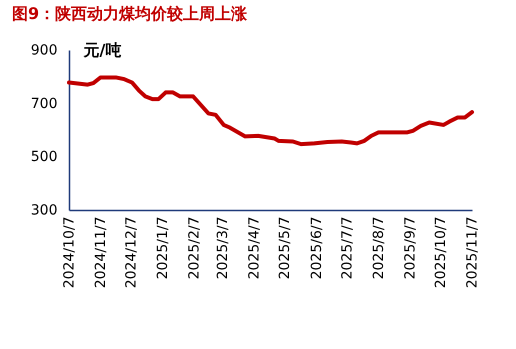 This screenshot has width=516, height=349. What do you see at coordinates (44, 50) in the screenshot?
I see `y-tick-label: 900` at bounding box center [44, 50].